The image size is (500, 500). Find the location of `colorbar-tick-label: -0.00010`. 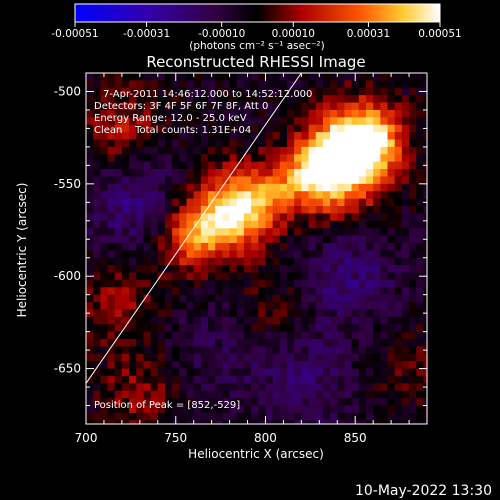

colorbar-tick-label: -0.00010 is located at coordinates (221, 34).